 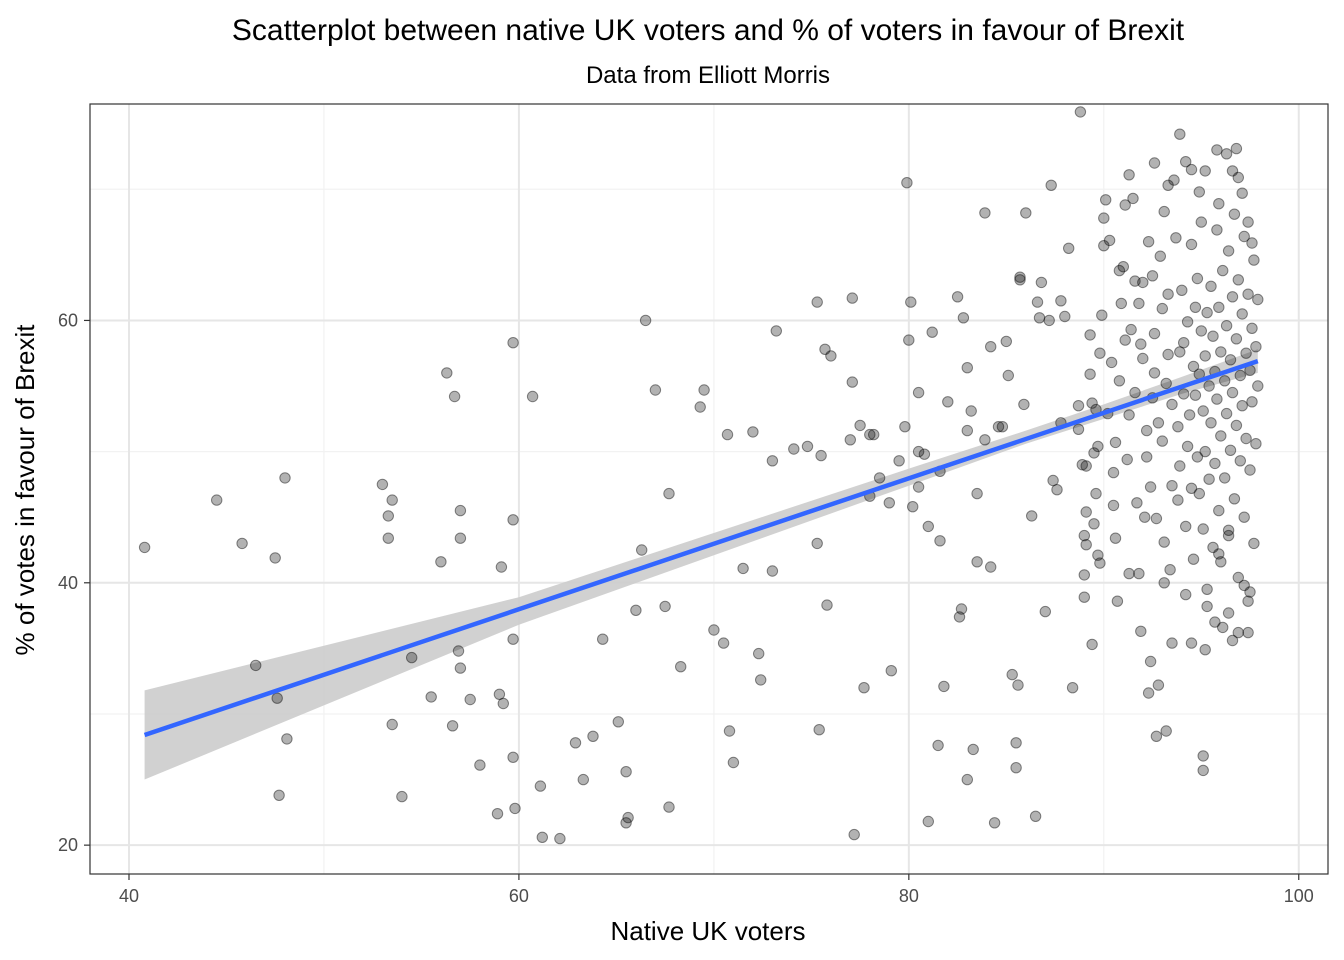 I want to click on x-tick-label: 60, so click(x=519, y=896).